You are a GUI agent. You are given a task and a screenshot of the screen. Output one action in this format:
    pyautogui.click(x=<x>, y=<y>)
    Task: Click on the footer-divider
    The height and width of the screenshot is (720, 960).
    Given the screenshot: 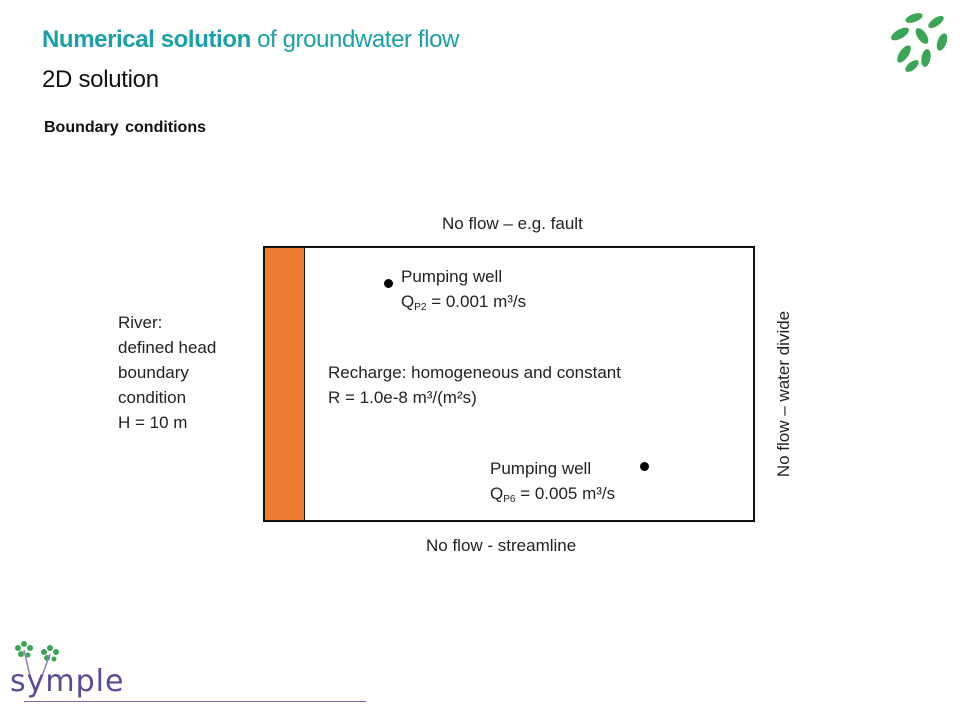 What is the action you would take?
    pyautogui.click(x=195, y=701)
    